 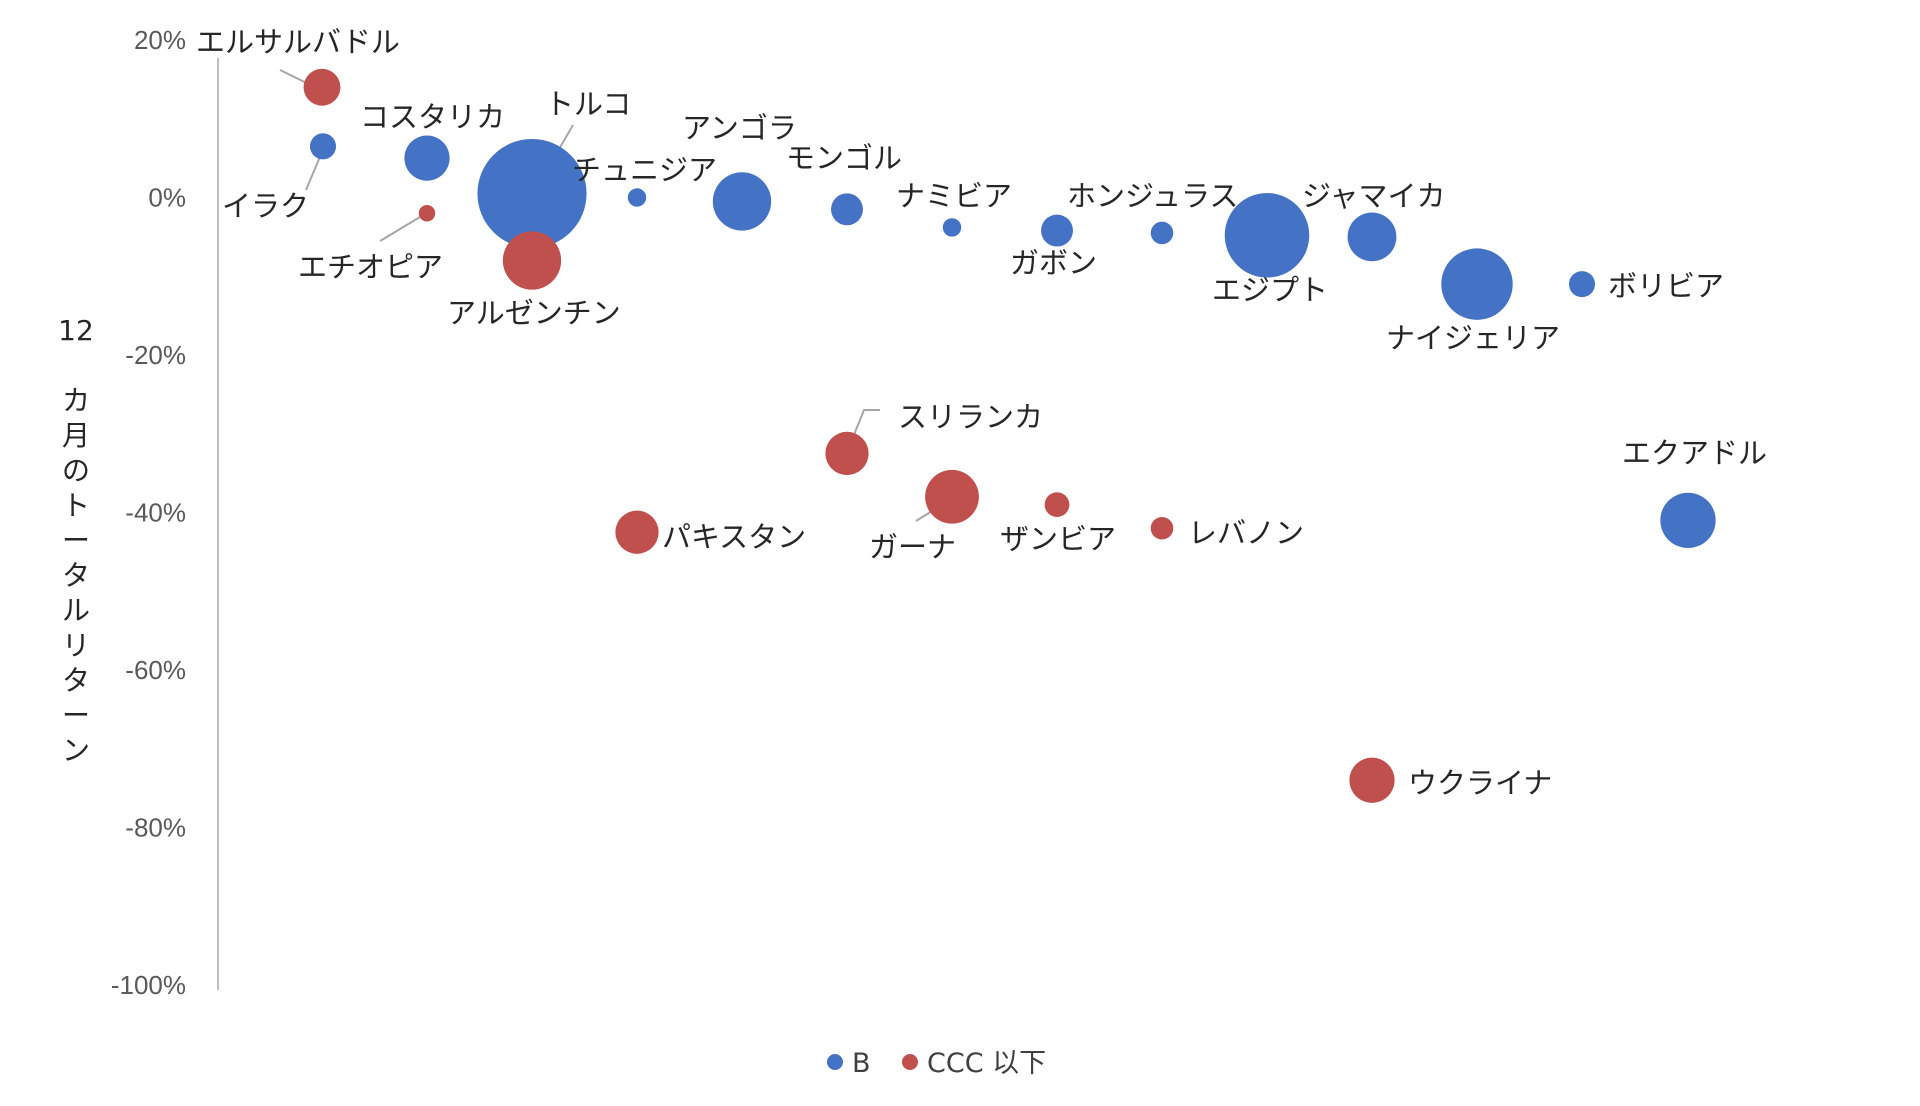 I want to click on point-label: イラク, so click(x=265, y=206).